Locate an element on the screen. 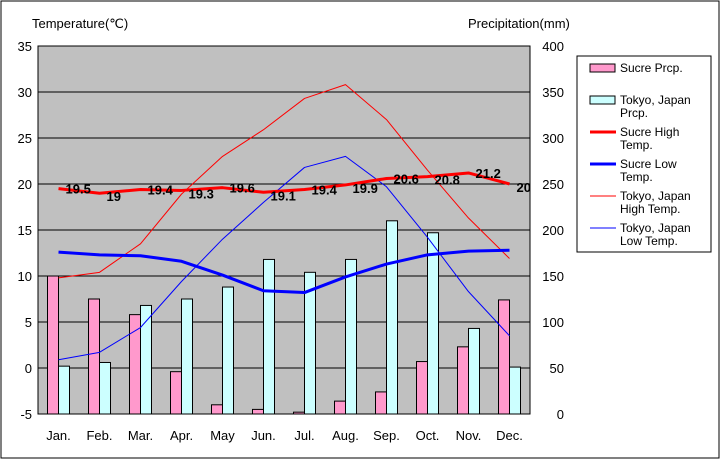 The height and width of the screenshot is (460, 720). right-tick-label: 150 is located at coordinates (553, 276).